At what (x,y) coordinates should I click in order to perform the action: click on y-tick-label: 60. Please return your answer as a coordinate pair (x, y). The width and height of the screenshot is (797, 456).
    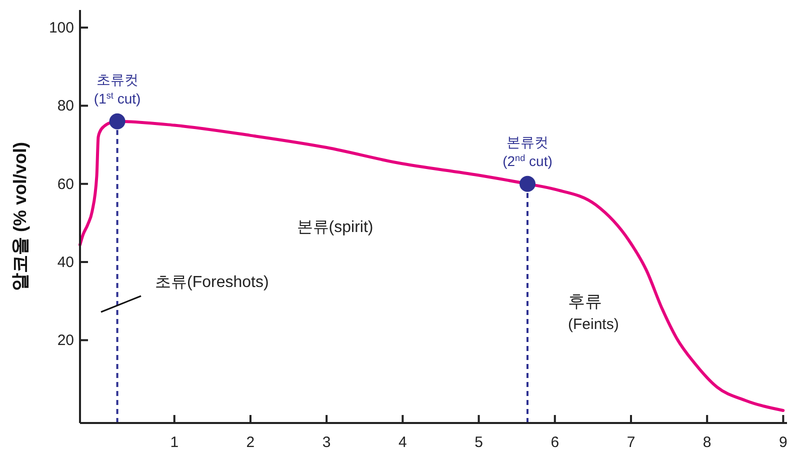
    Looking at the image, I should click on (65, 184).